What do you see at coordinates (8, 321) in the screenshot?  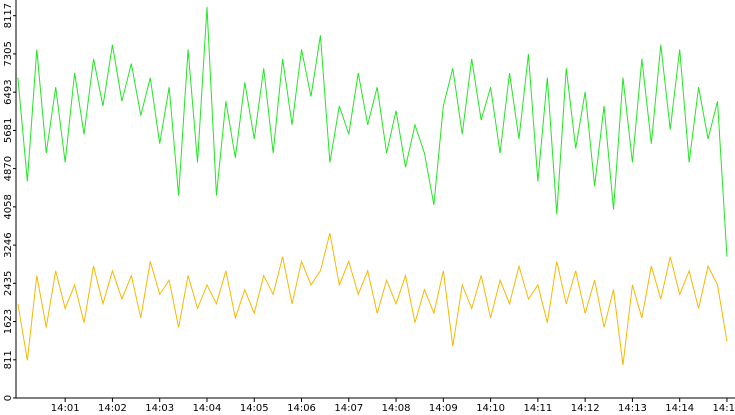 I see `y-tick-label: 1623` at bounding box center [8, 321].